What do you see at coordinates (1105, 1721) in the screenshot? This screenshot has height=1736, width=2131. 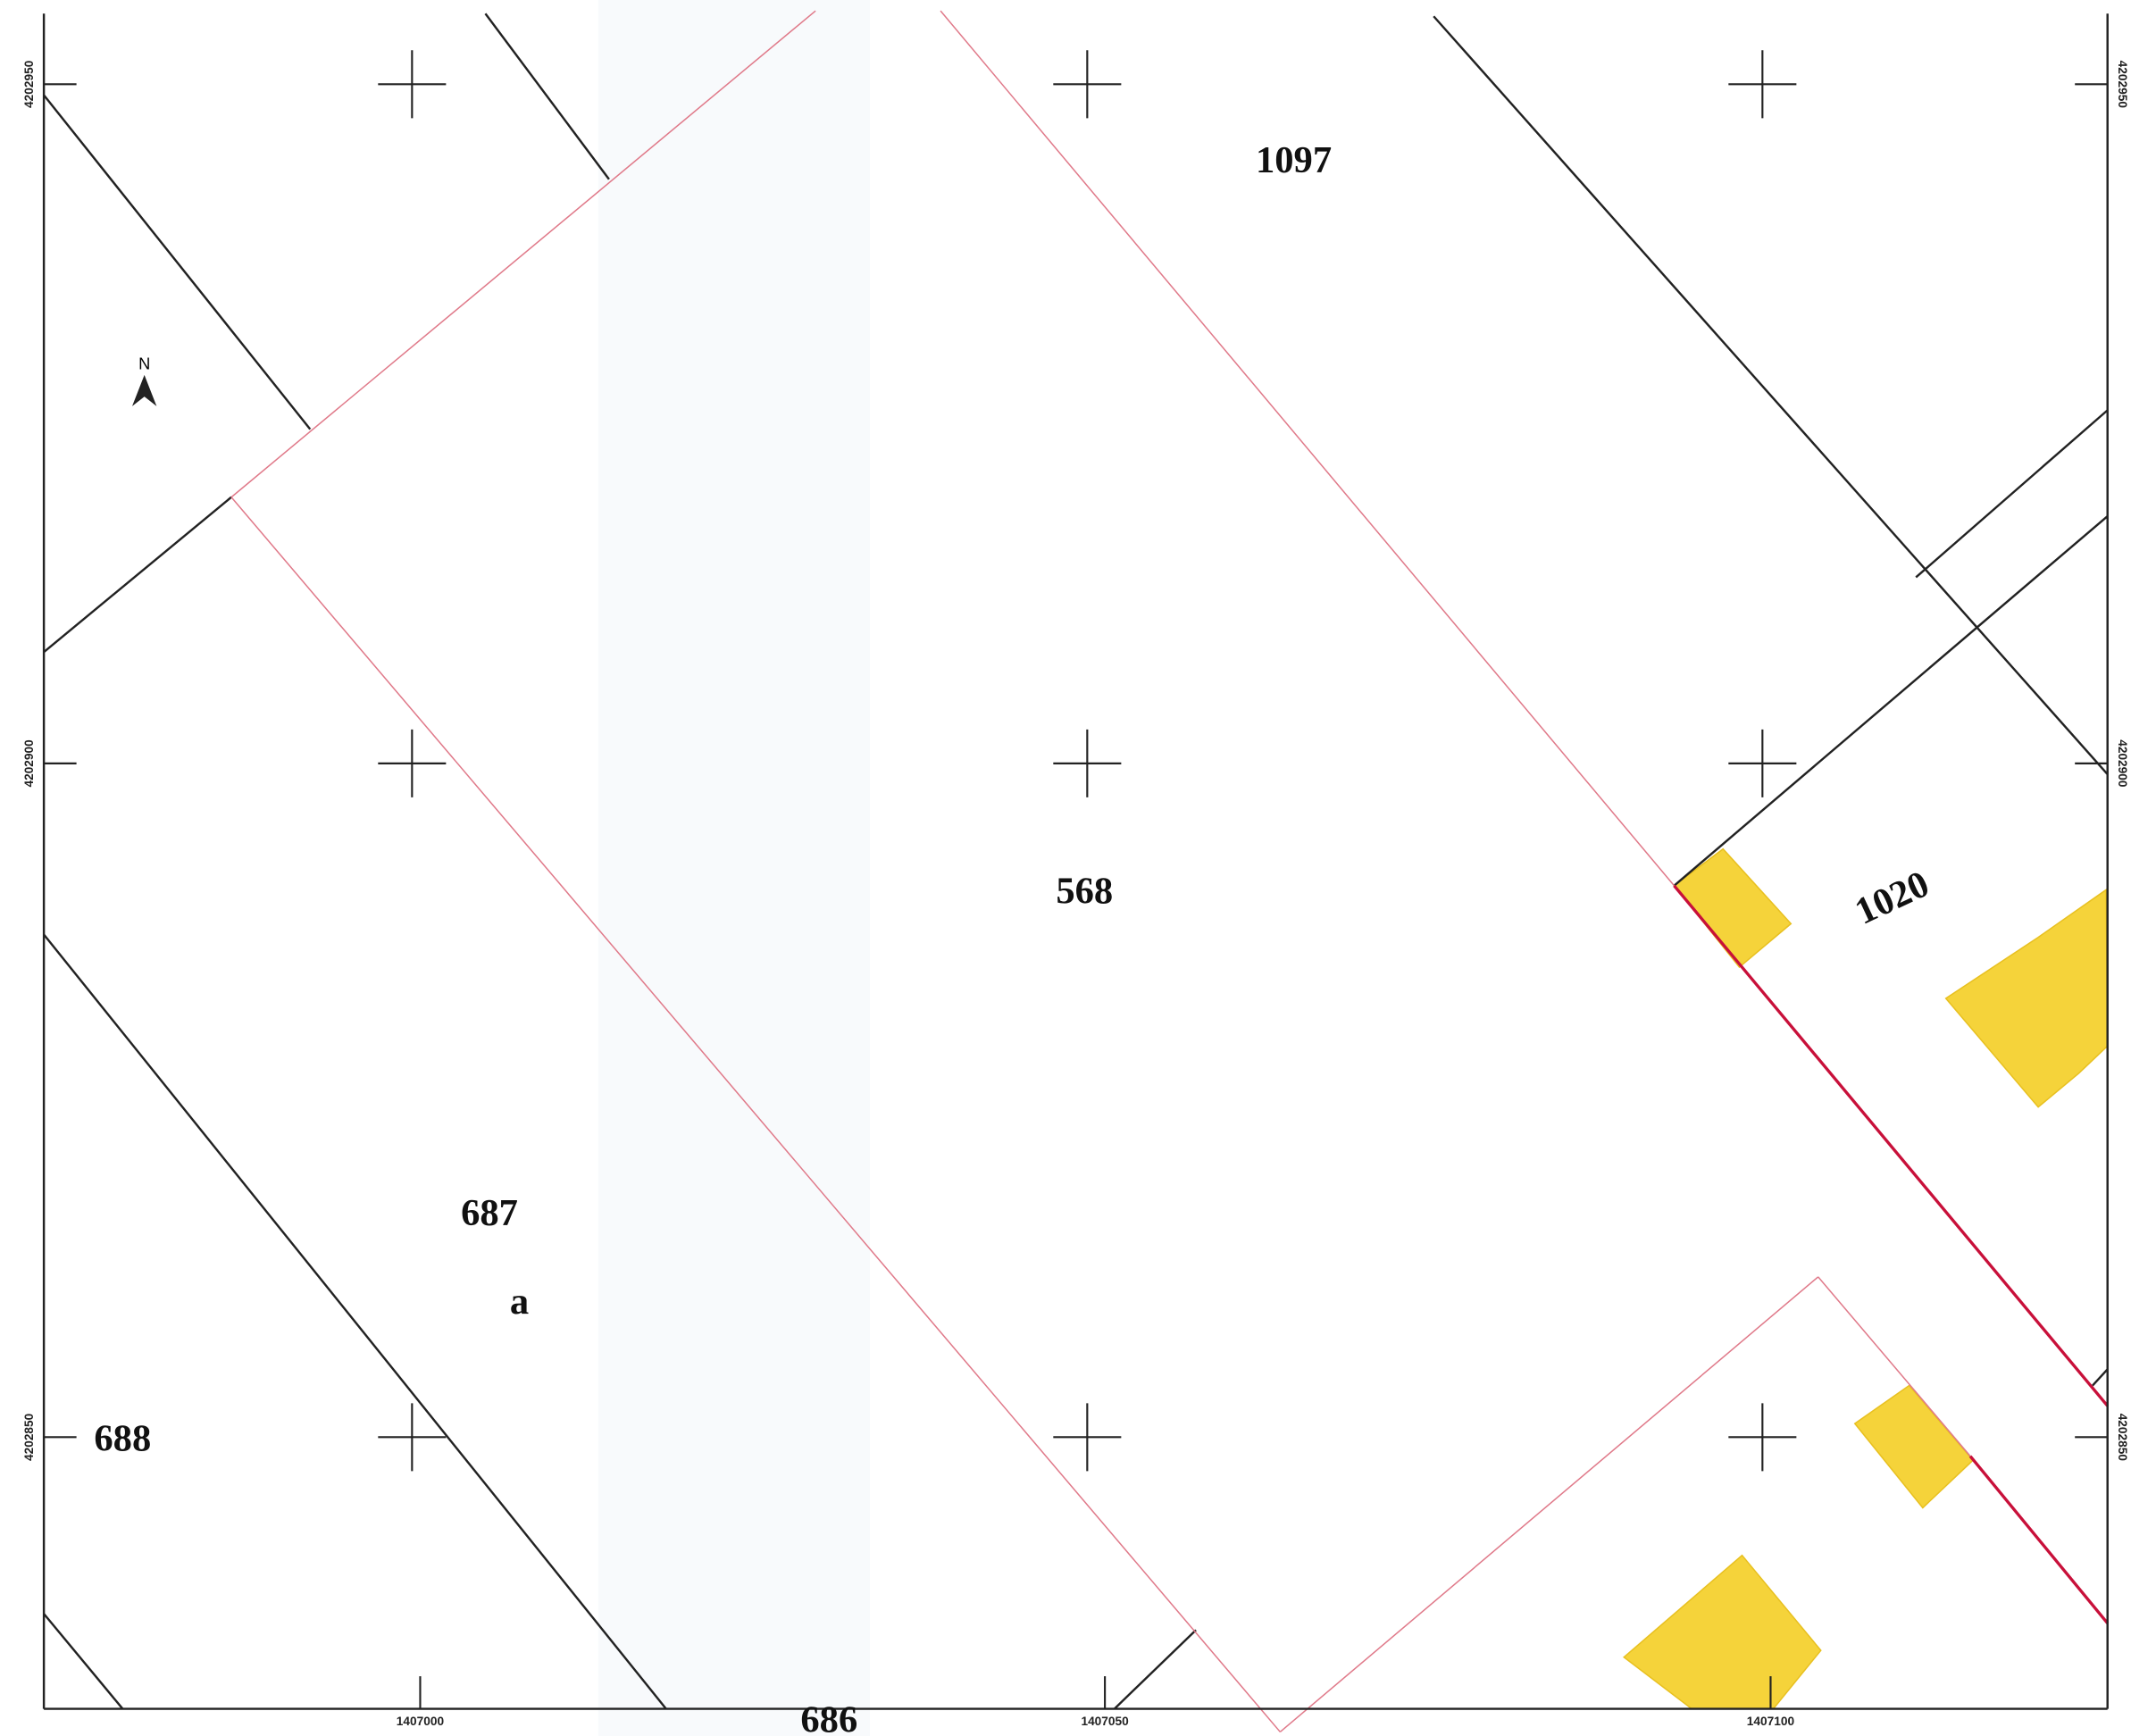 I see `x-coord-label: 1407050` at bounding box center [1105, 1721].